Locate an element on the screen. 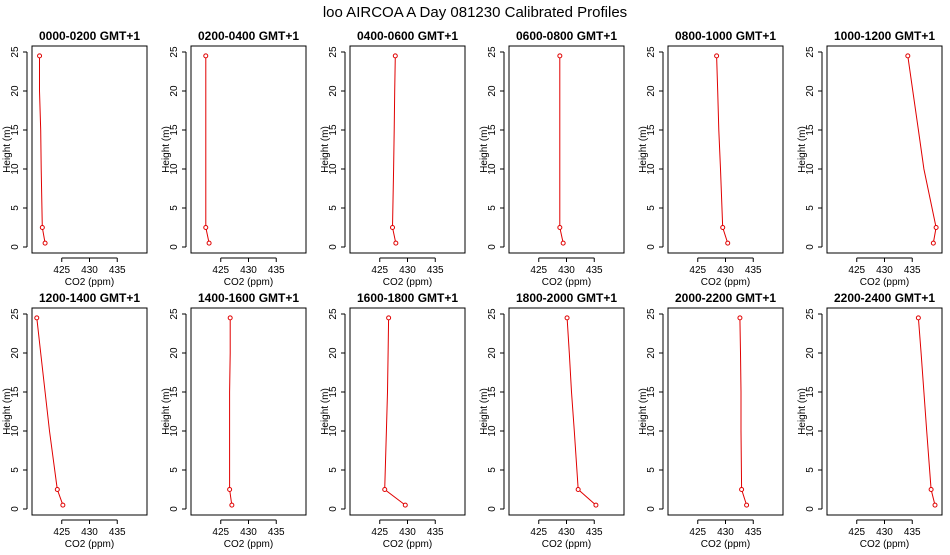 The height and width of the screenshot is (555, 950). panel-title: 1000-1200 GMT+1 is located at coordinates (884, 36).